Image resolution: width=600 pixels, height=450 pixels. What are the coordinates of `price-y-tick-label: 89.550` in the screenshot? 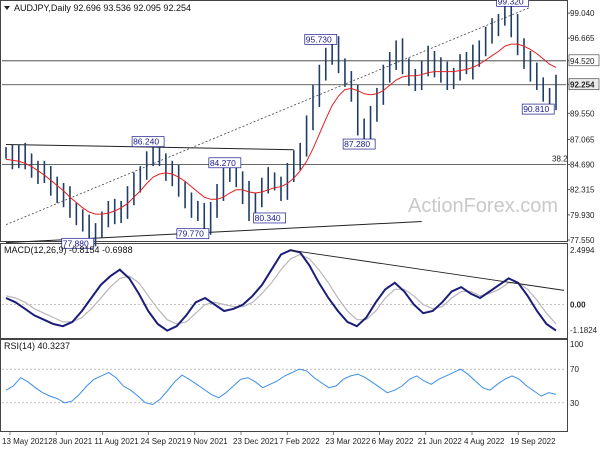 It's located at (582, 113).